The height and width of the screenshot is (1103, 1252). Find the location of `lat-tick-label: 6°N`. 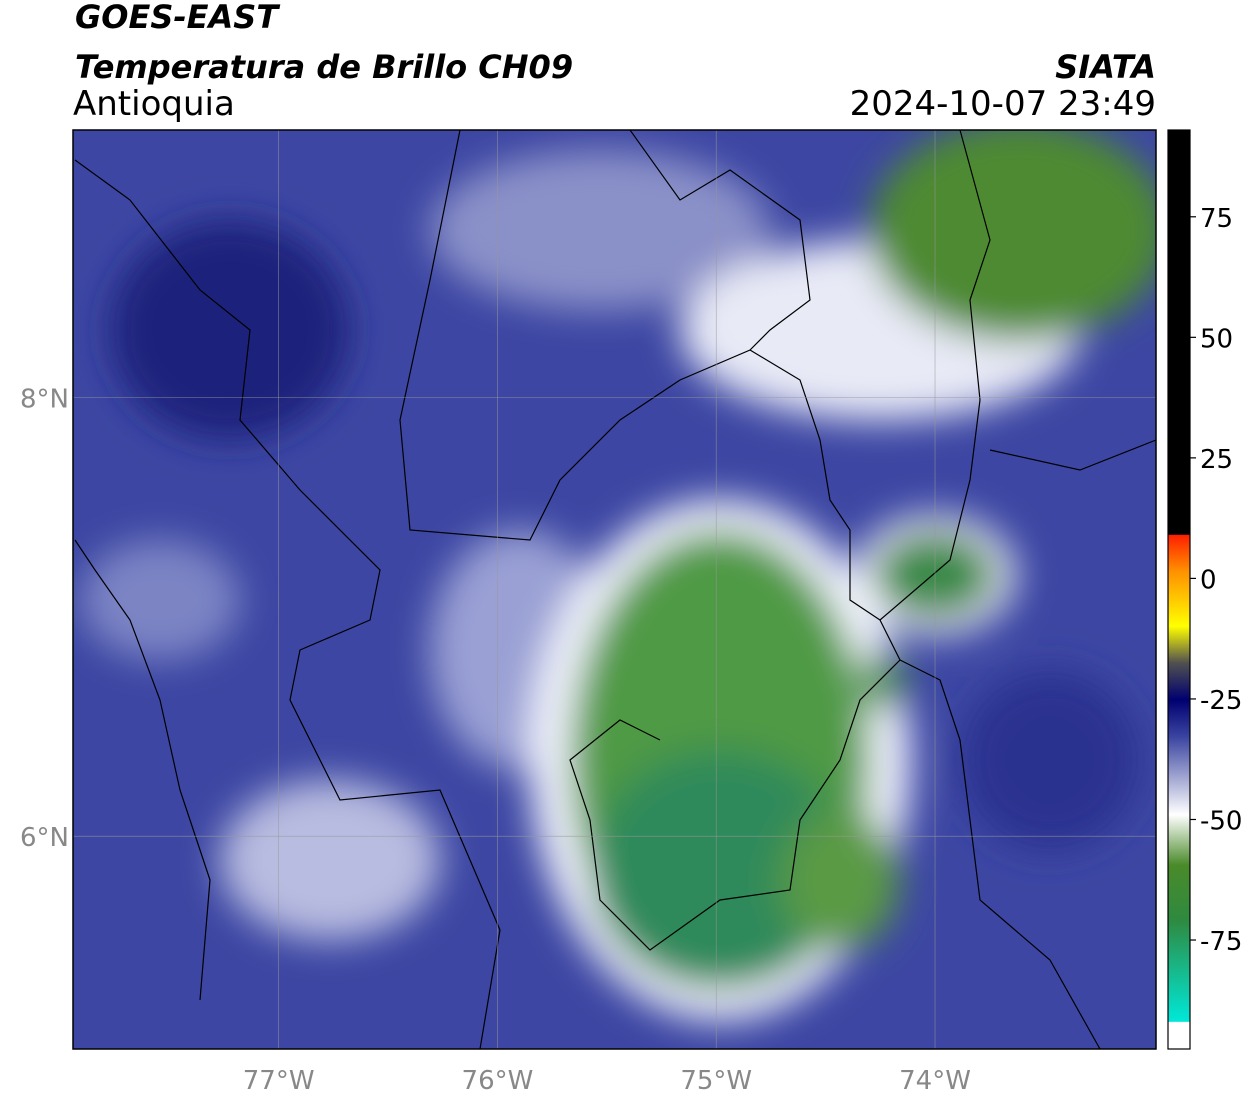

lat-tick-label: 6°N is located at coordinates (44, 838).